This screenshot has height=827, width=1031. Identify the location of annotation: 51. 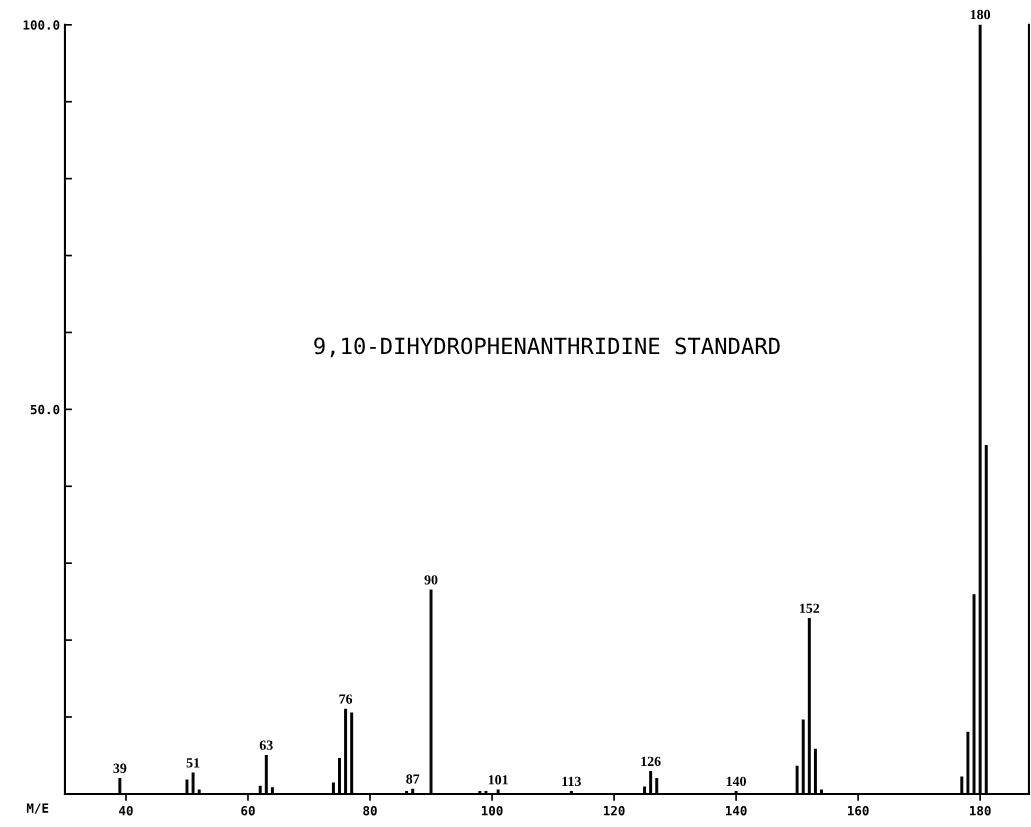
(193, 763).